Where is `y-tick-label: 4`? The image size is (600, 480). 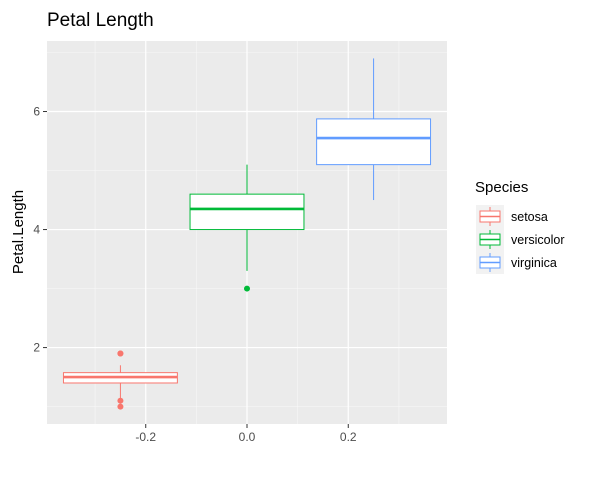 y-tick-label: 4 is located at coordinates (36, 230).